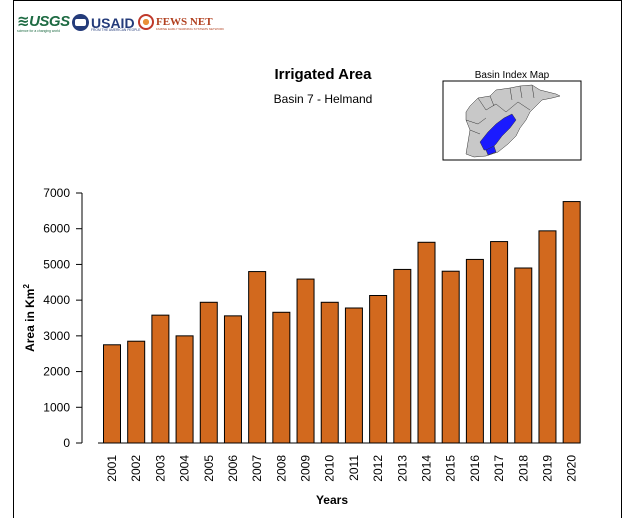 Image resolution: width=636 pixels, height=518 pixels. I want to click on x-tick-label: 2007, so click(257, 468).